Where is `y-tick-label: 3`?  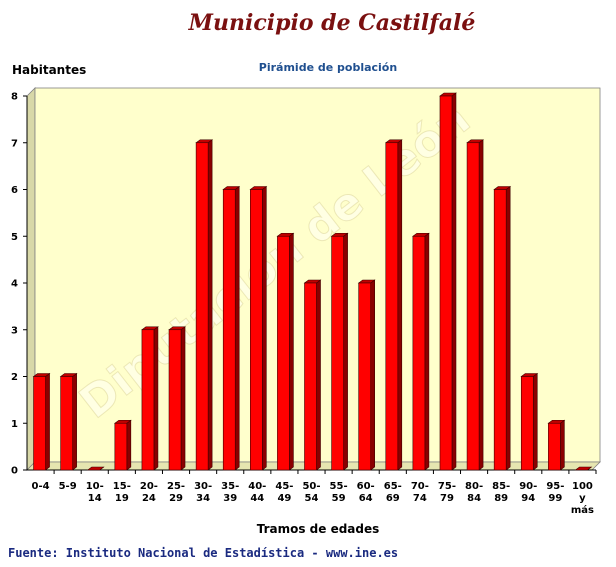
y-tick-label: 3 is located at coordinates (14, 330).